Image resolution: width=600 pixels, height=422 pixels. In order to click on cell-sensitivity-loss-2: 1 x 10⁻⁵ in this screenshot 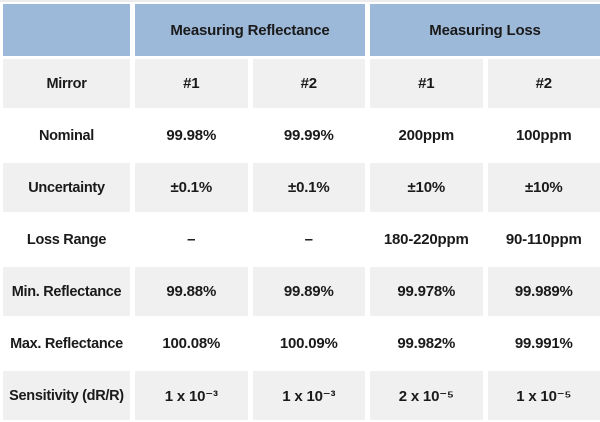, I will do `click(543, 395)`.